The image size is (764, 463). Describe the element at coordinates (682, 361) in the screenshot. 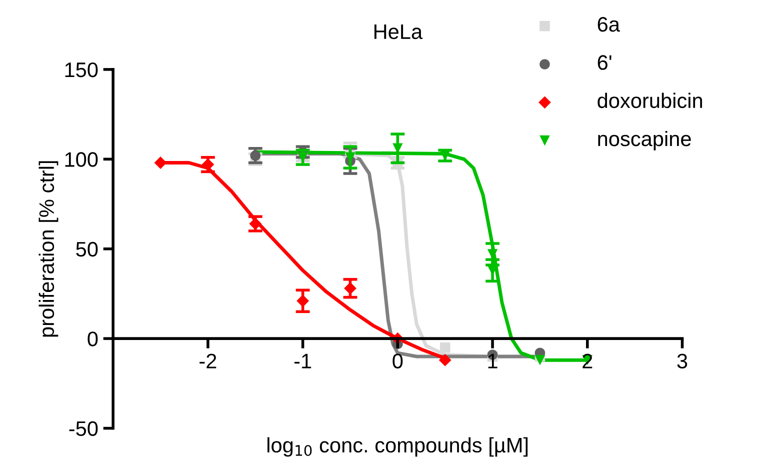

I see `x-tick-label: 3` at that location.